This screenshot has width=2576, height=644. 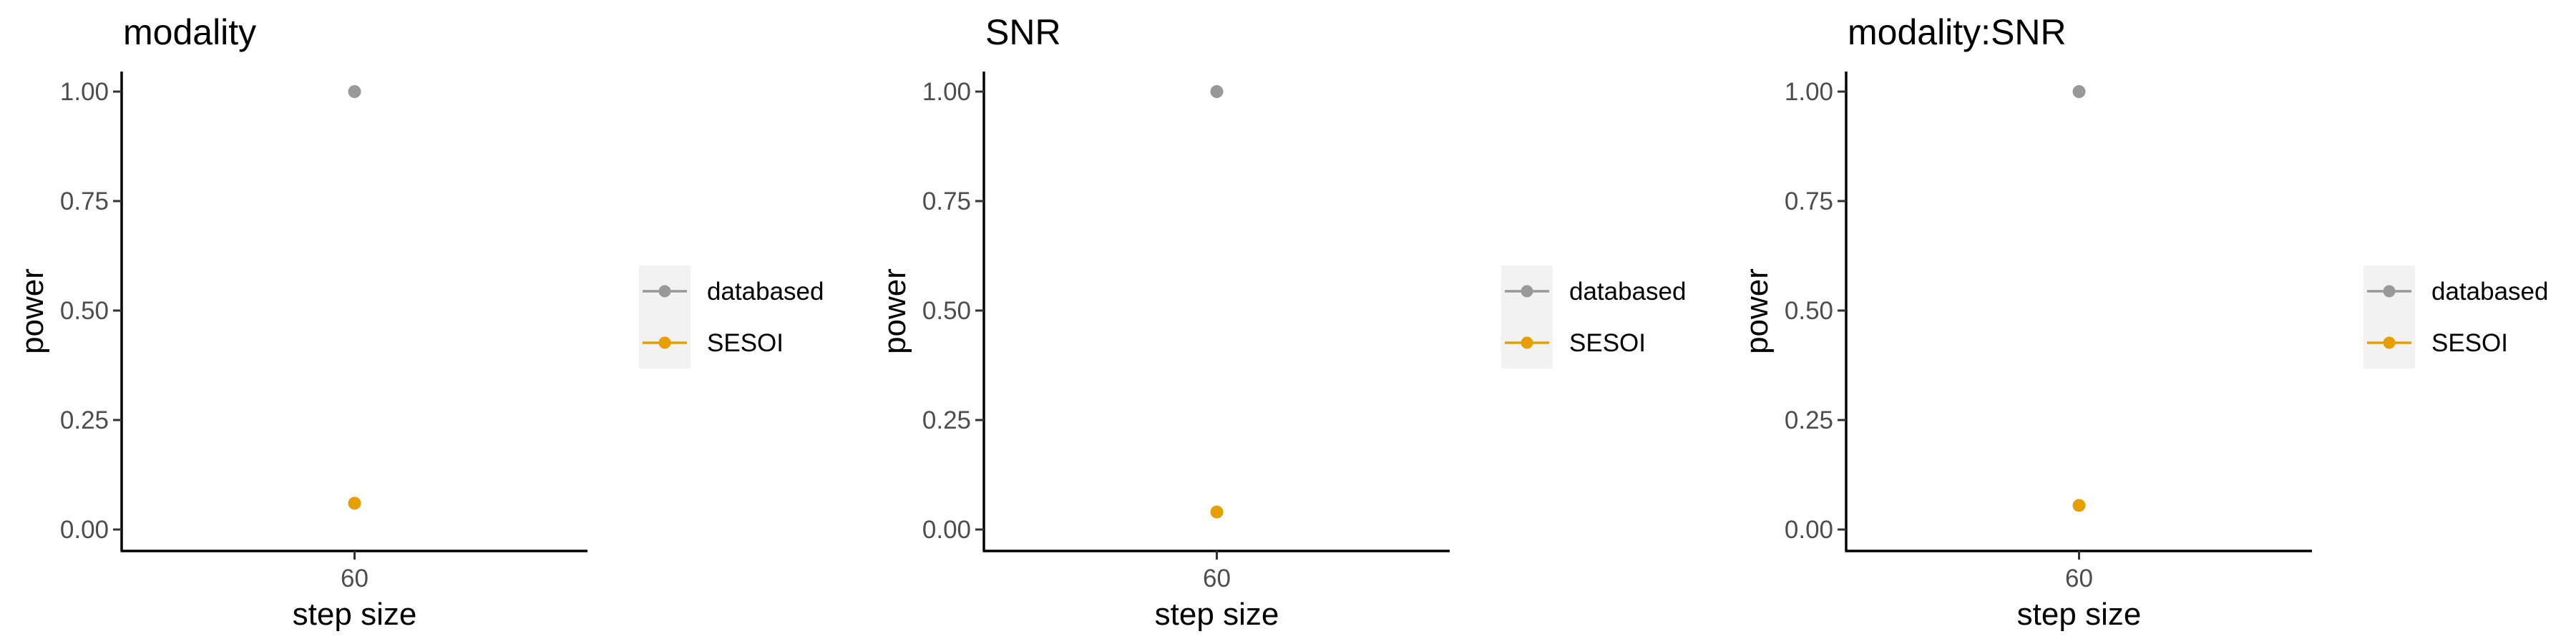 What do you see at coordinates (1957, 32) in the screenshot?
I see `chart-title: modality:SNR` at bounding box center [1957, 32].